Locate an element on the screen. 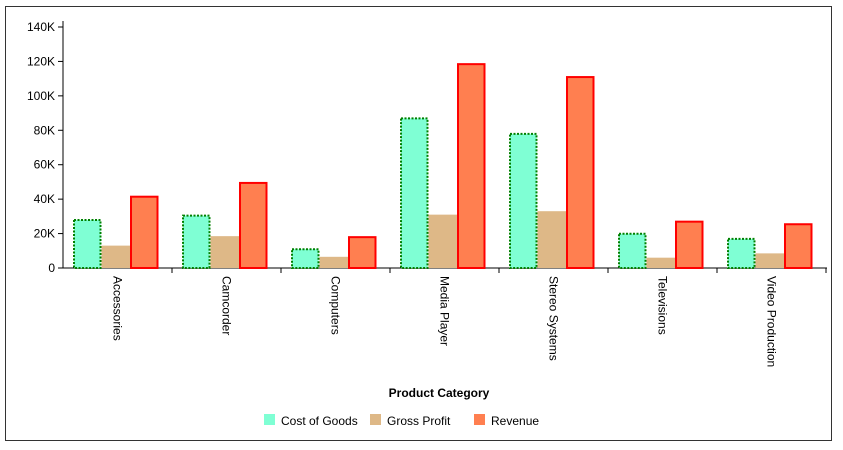 This screenshot has width=843, height=450. x-tick-label: Media Player is located at coordinates (445, 311).